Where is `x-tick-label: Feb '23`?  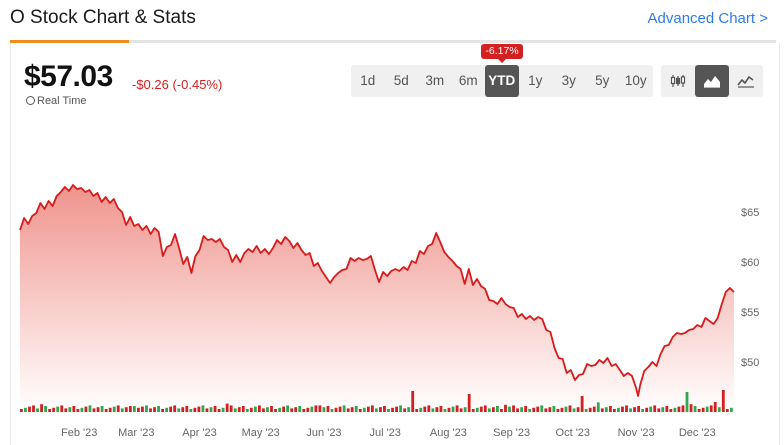 x-tick-label: Feb '23 is located at coordinates (79, 433).